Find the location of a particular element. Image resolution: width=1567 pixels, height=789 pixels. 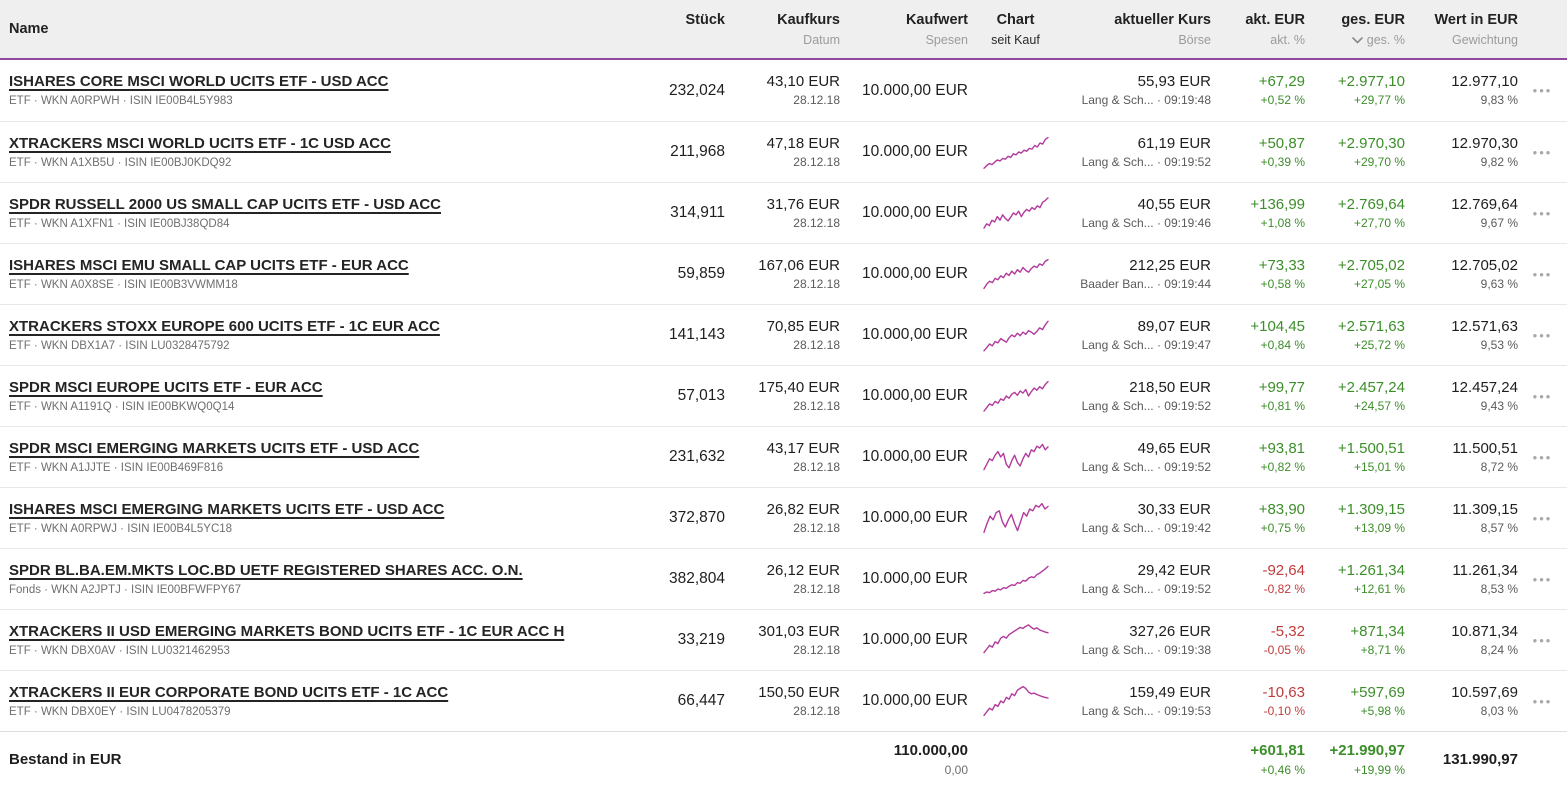

column-sublabel: seit Kauf is located at coordinates (1015, 40).